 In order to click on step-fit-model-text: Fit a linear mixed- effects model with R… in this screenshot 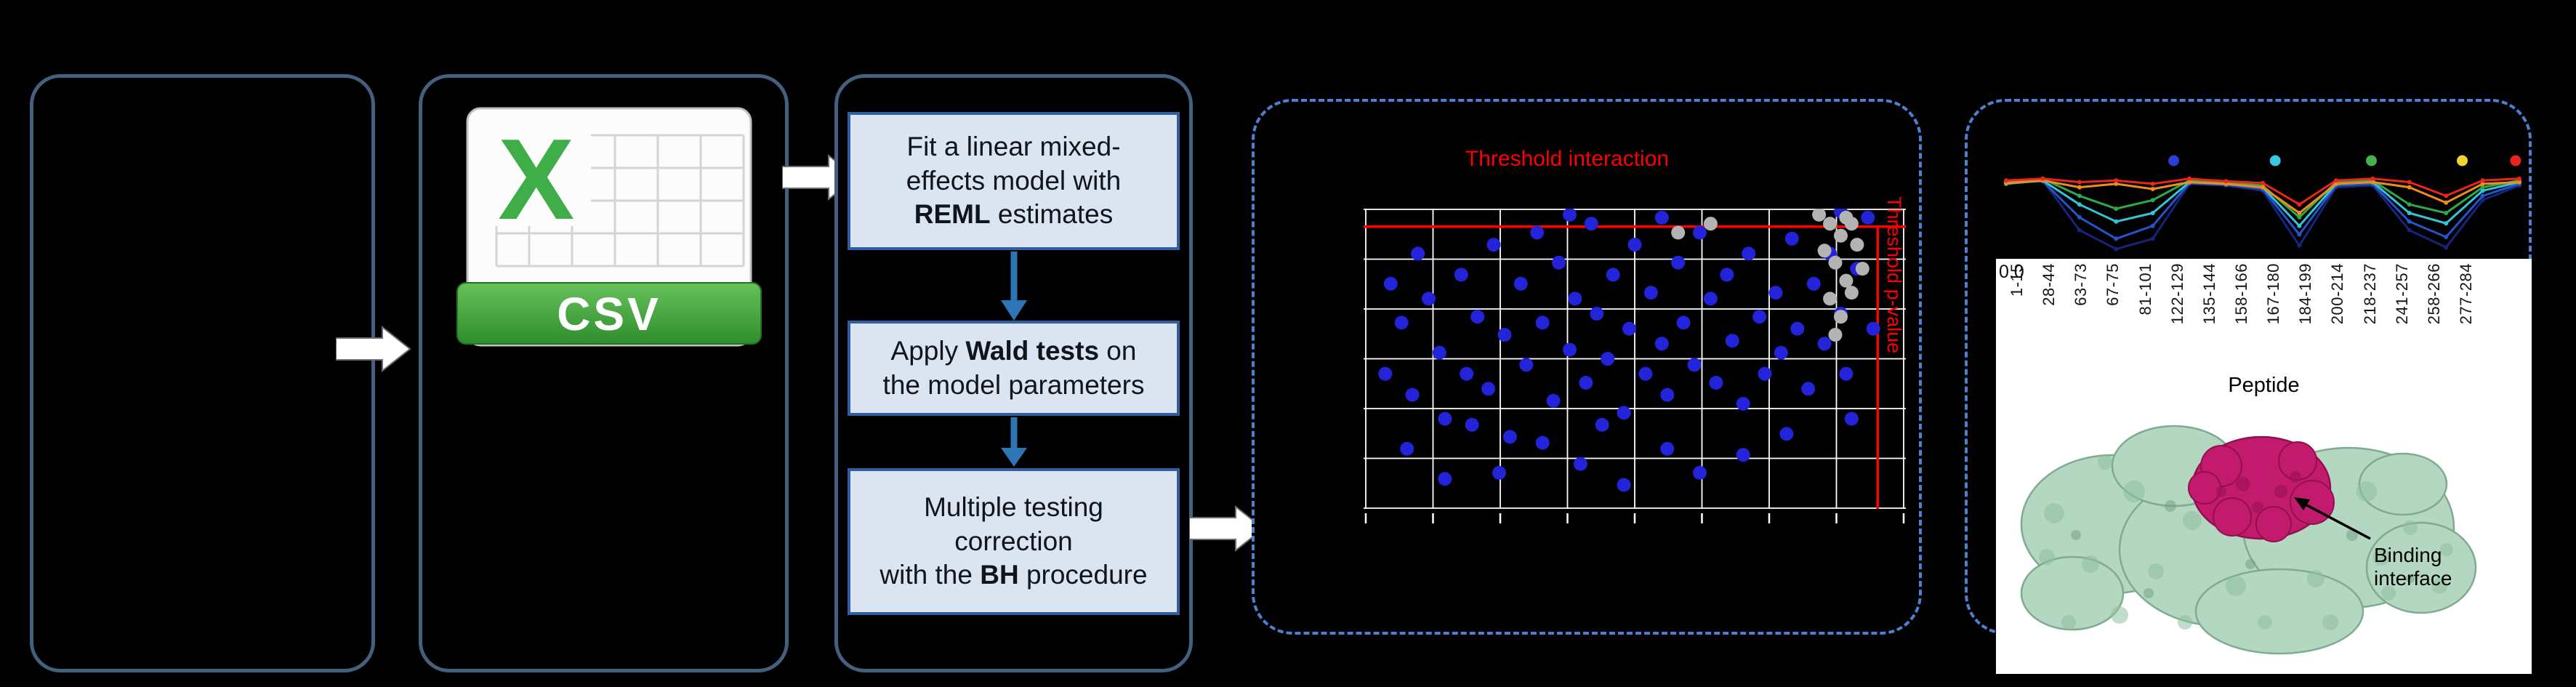, I will do `click(1013, 181)`.